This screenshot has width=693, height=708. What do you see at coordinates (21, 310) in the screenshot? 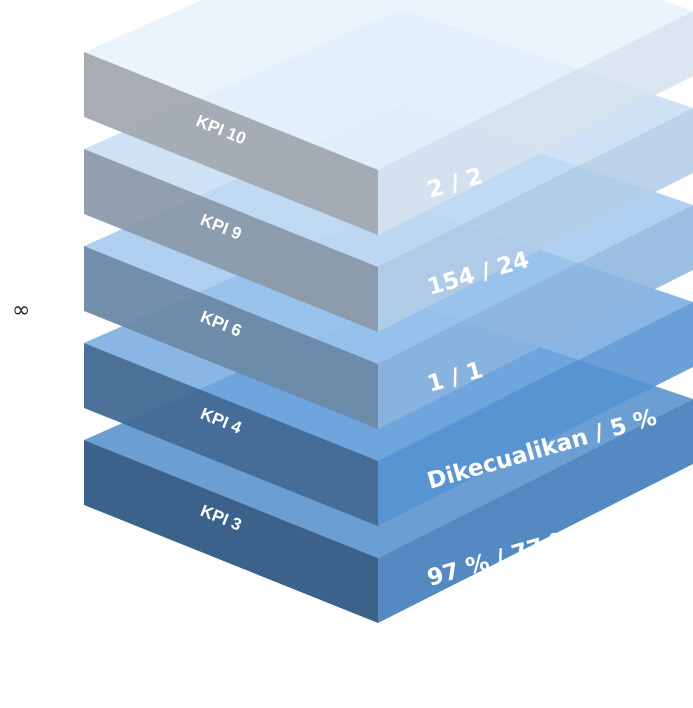
I see `infinity-symbol: ∞` at bounding box center [21, 310].